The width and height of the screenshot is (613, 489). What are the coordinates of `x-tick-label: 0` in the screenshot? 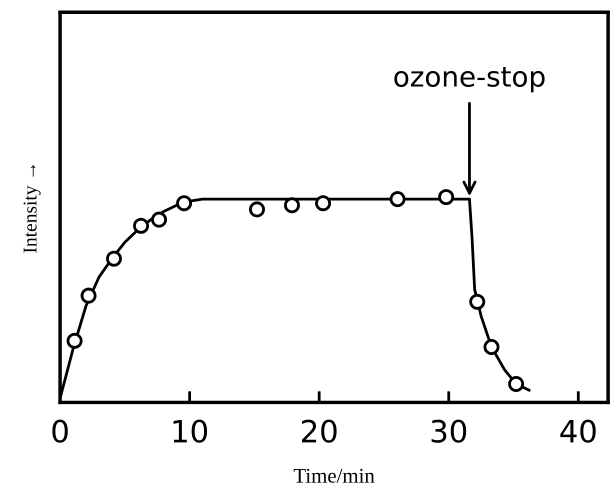 It's located at (60, 431).